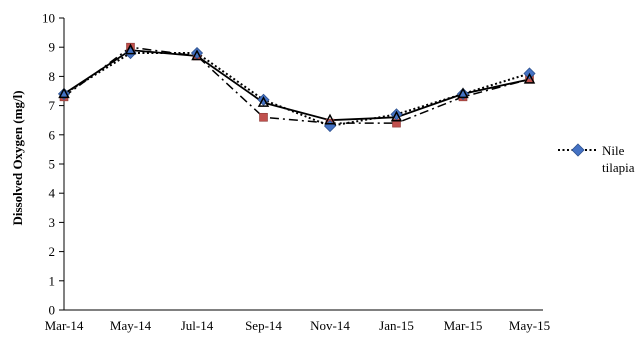 The height and width of the screenshot is (341, 642). Describe the element at coordinates (52, 134) in the screenshot. I see `y-tick-label: 6` at that location.